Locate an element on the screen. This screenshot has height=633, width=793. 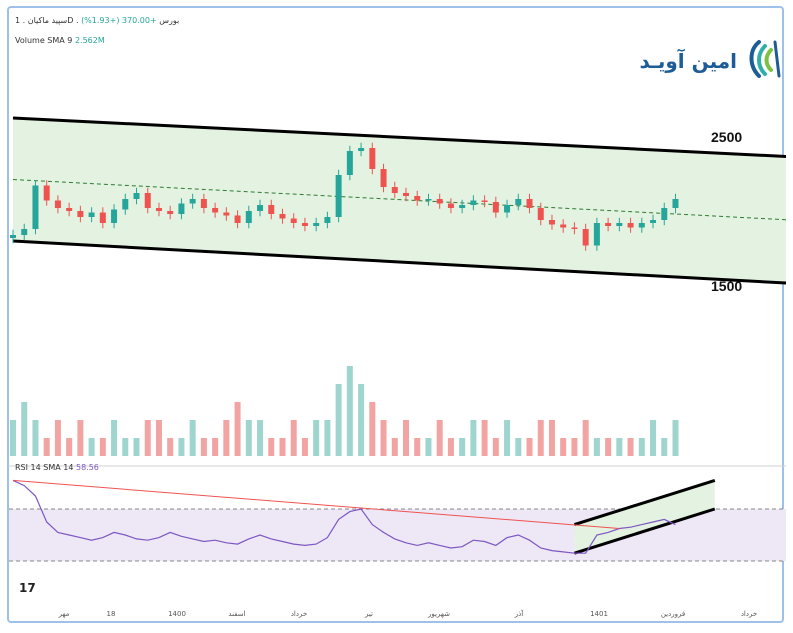
symbol-line: سپید ماکیان . 1D . بورس is located at coordinates (97, 20).